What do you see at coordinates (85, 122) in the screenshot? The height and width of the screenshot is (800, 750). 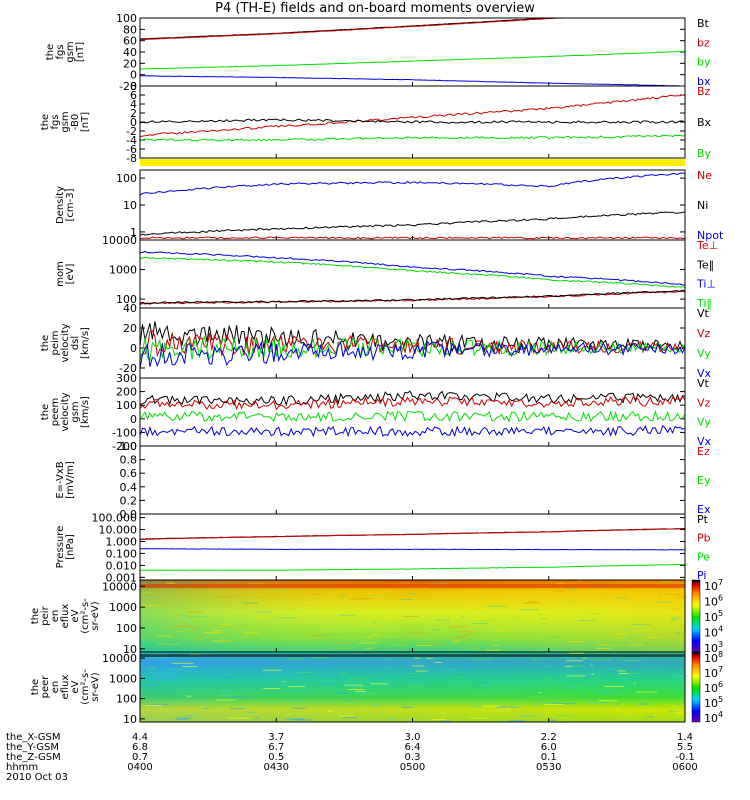 I see `panel-ylabel-line: [nT]` at bounding box center [85, 122].